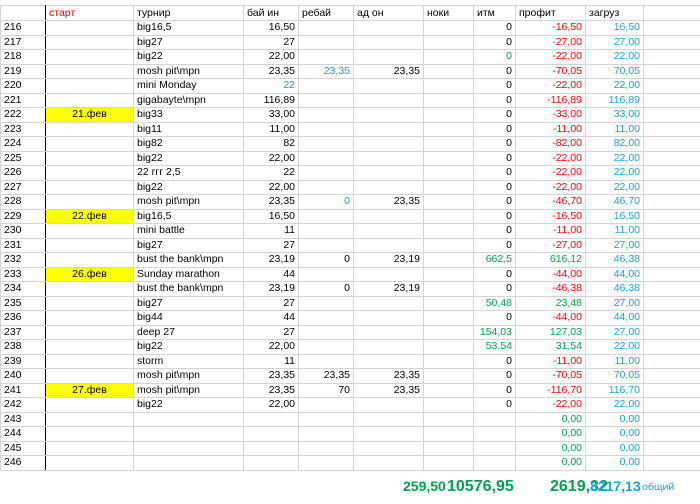 The height and width of the screenshot is (504, 700). I want to click on cell: 227, so click(23, 187).